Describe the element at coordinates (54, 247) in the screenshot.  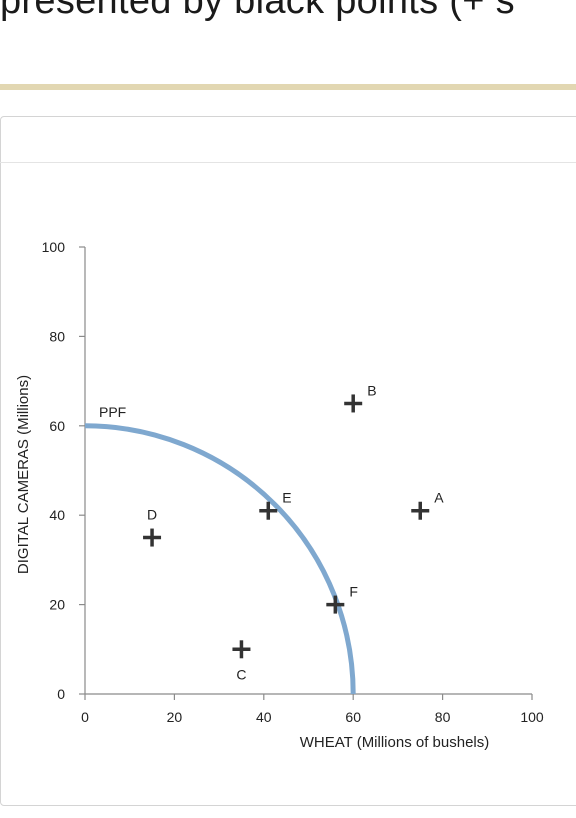
I see `y-tick-label: 100` at that location.